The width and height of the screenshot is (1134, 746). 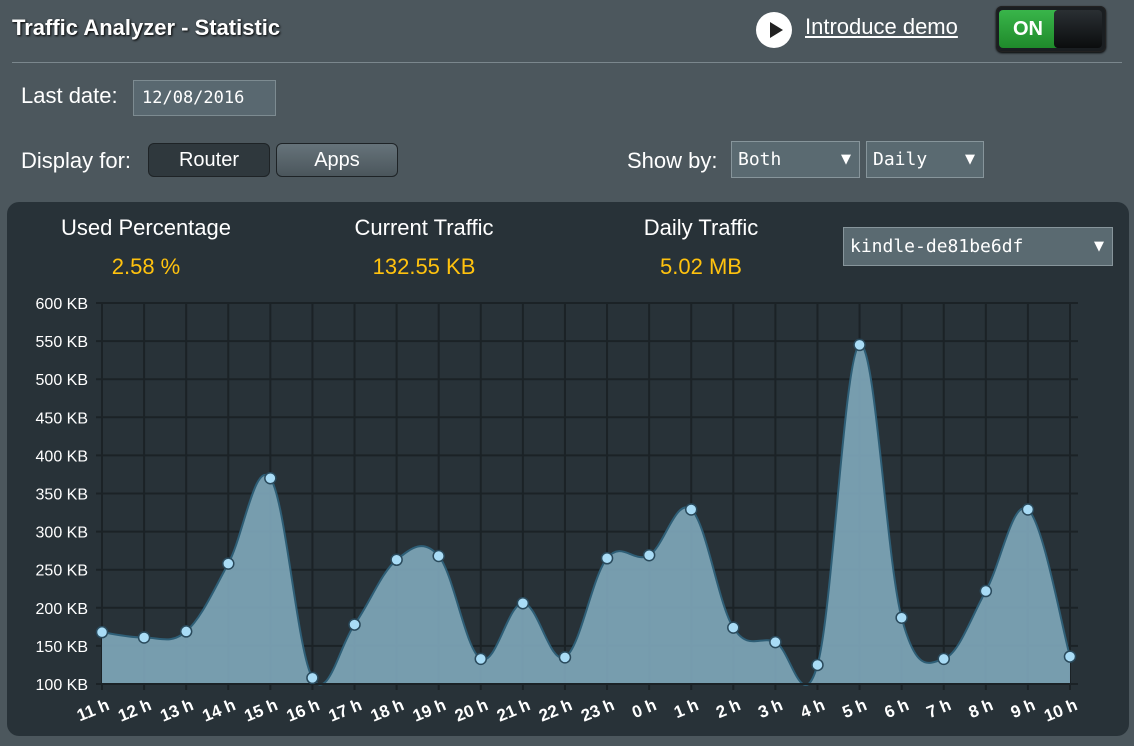 What do you see at coordinates (219, 710) in the screenshot?
I see `x-tick-label: 14 h` at bounding box center [219, 710].